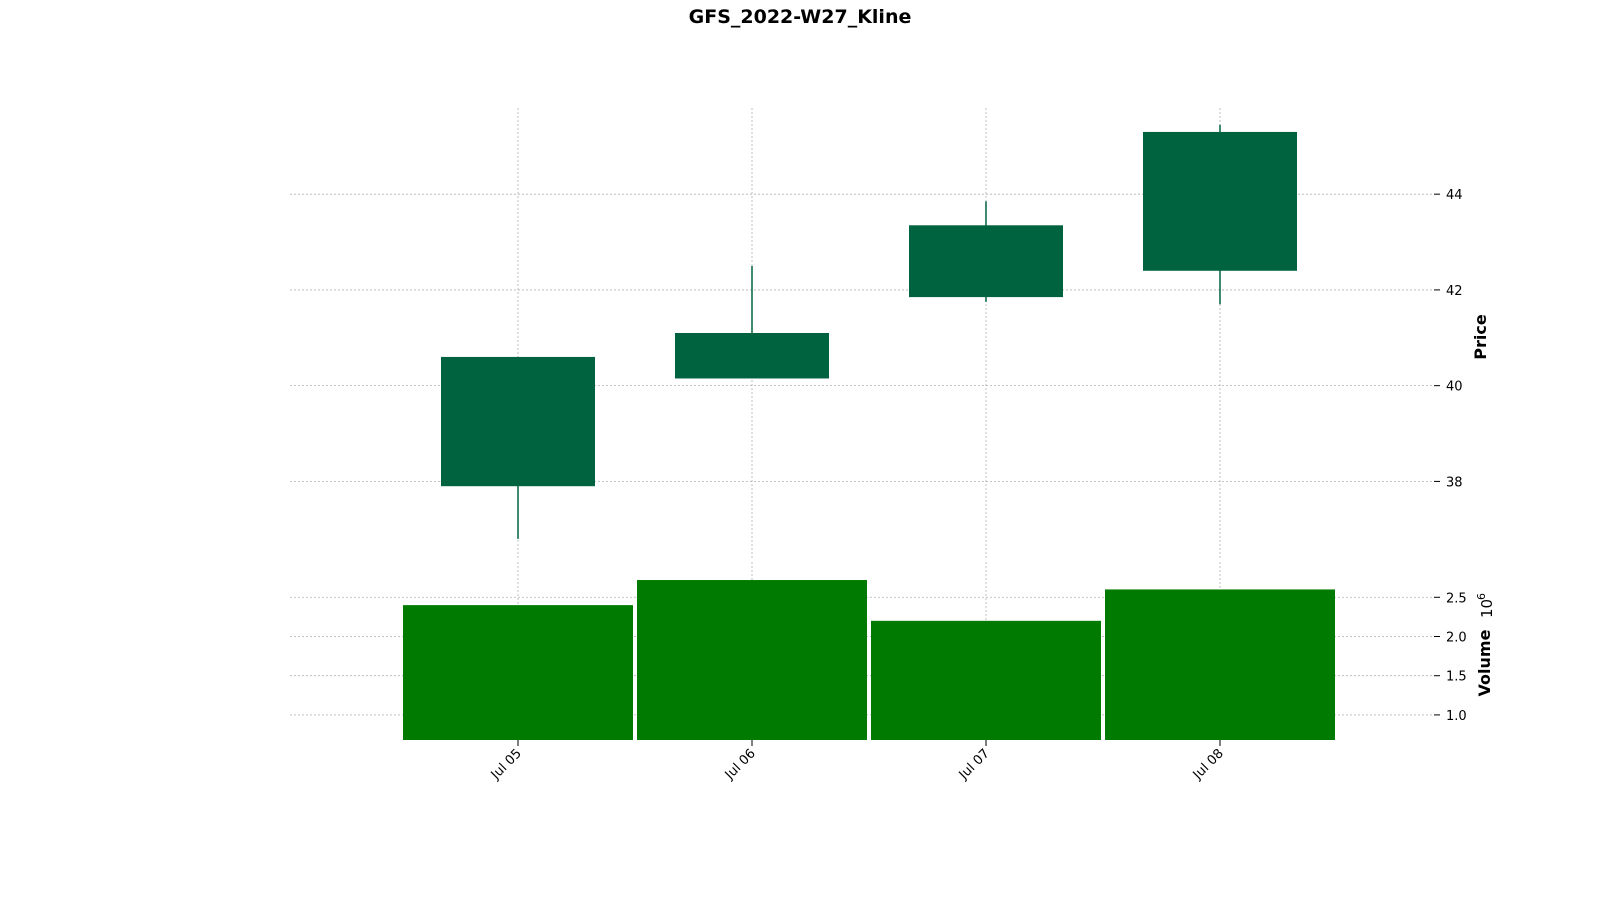  Describe the element at coordinates (740, 764) in the screenshot. I see `x-tick-label: Jul 06` at that location.